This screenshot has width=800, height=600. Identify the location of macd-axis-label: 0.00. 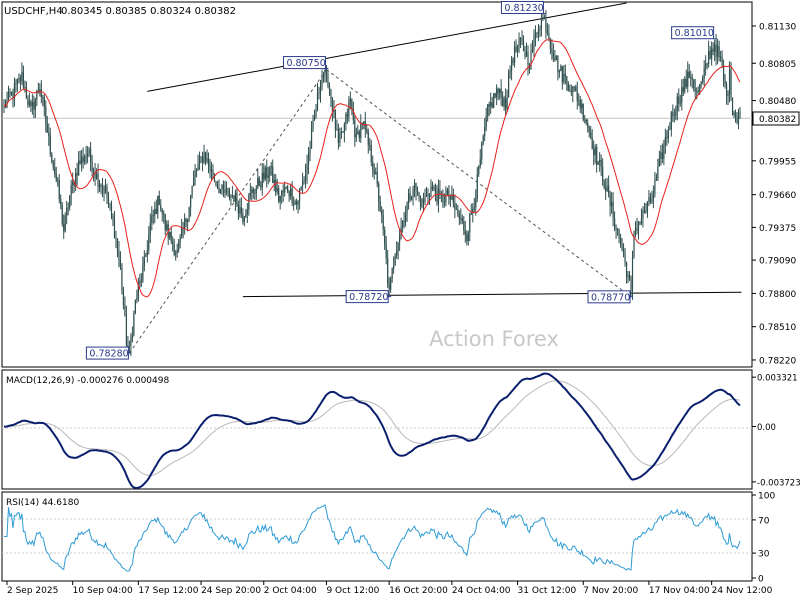
(766, 428).